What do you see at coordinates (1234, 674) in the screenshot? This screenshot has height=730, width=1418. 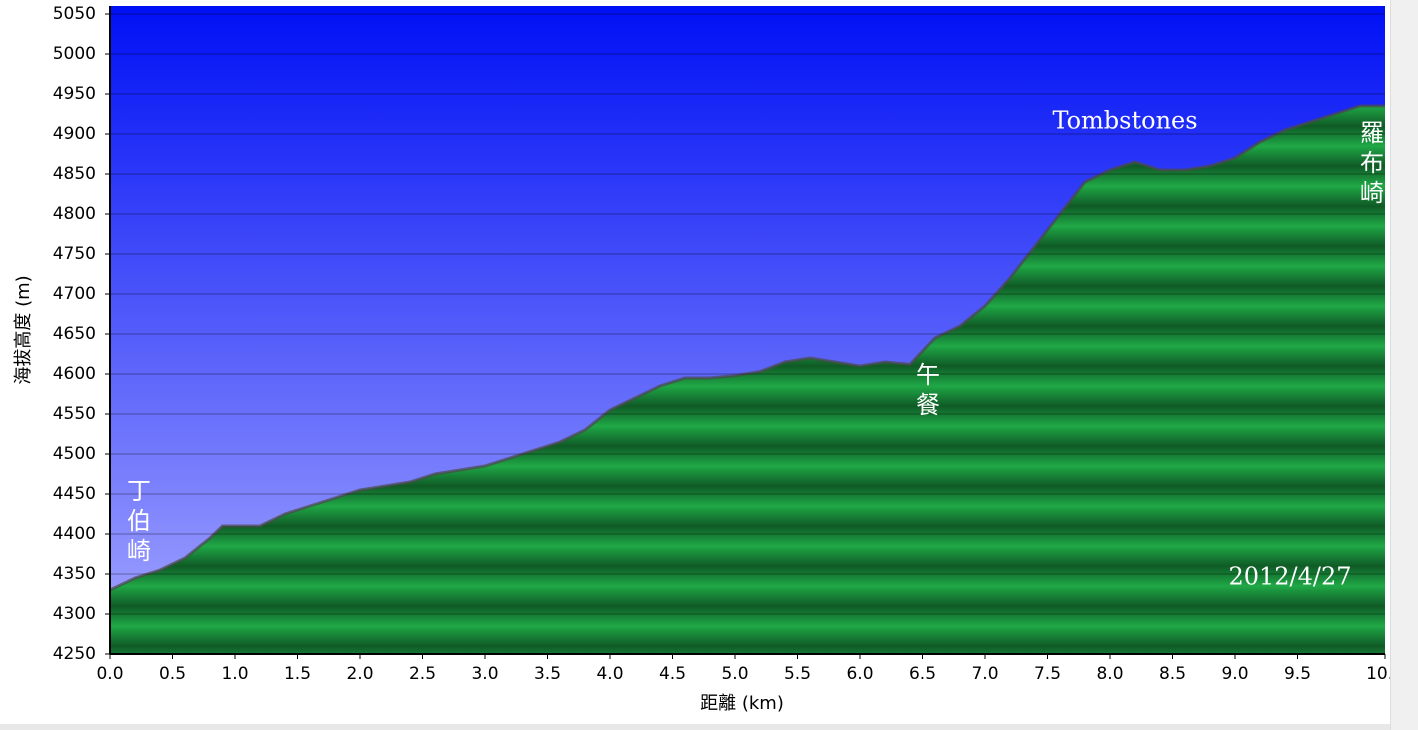 I see `x-tick-label: 9.0` at bounding box center [1234, 674].